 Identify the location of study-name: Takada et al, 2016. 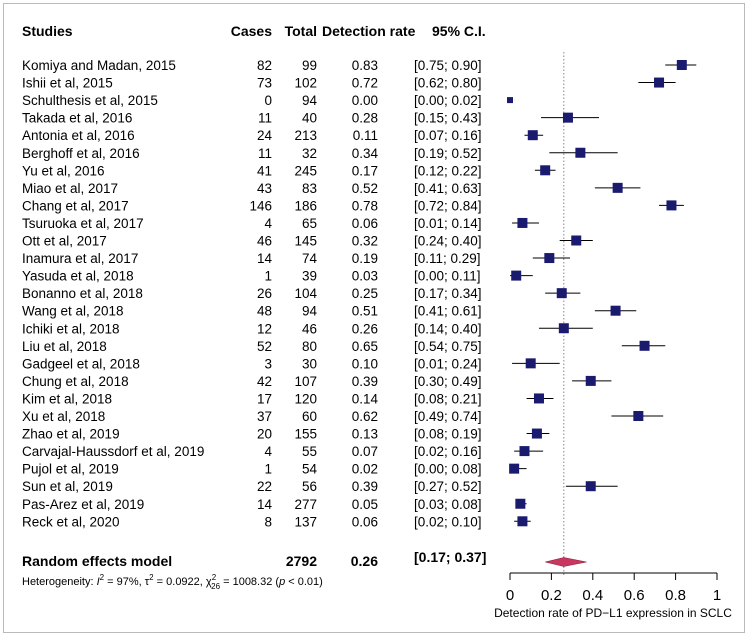
(77, 118).